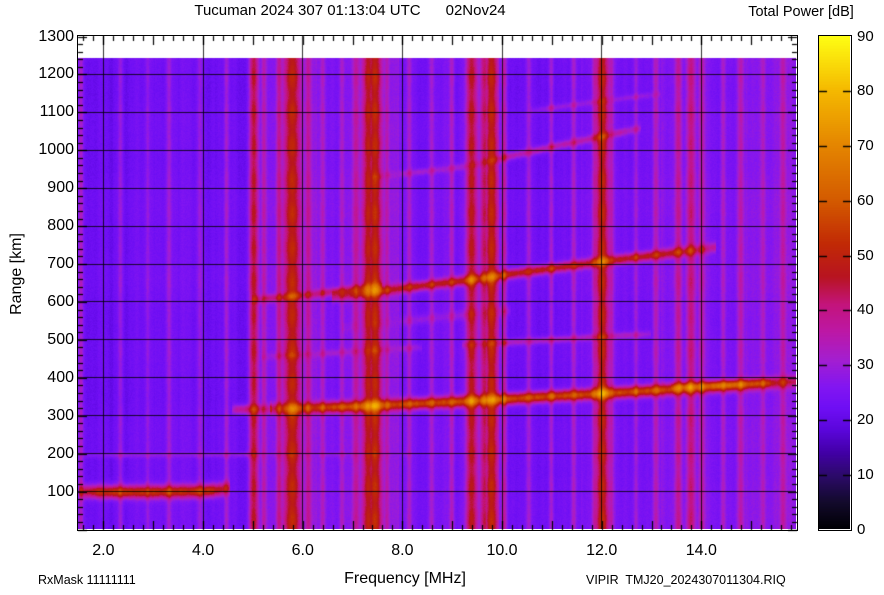 The height and width of the screenshot is (595, 884). I want to click on colorbar-tick-label: 80, so click(865, 91).